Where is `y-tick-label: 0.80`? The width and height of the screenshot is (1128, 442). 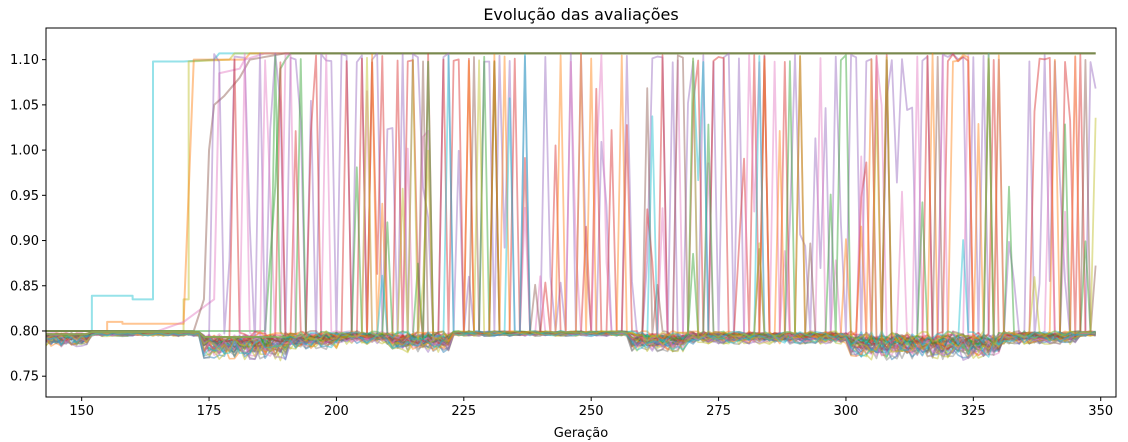
y-tick-label: 0.80 is located at coordinates (24, 331).